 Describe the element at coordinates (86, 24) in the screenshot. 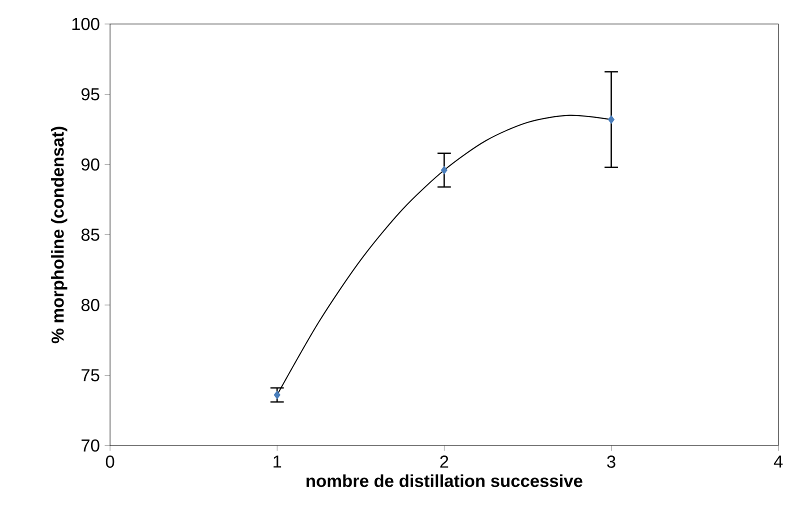

I see `y-tick-label: 100` at that location.